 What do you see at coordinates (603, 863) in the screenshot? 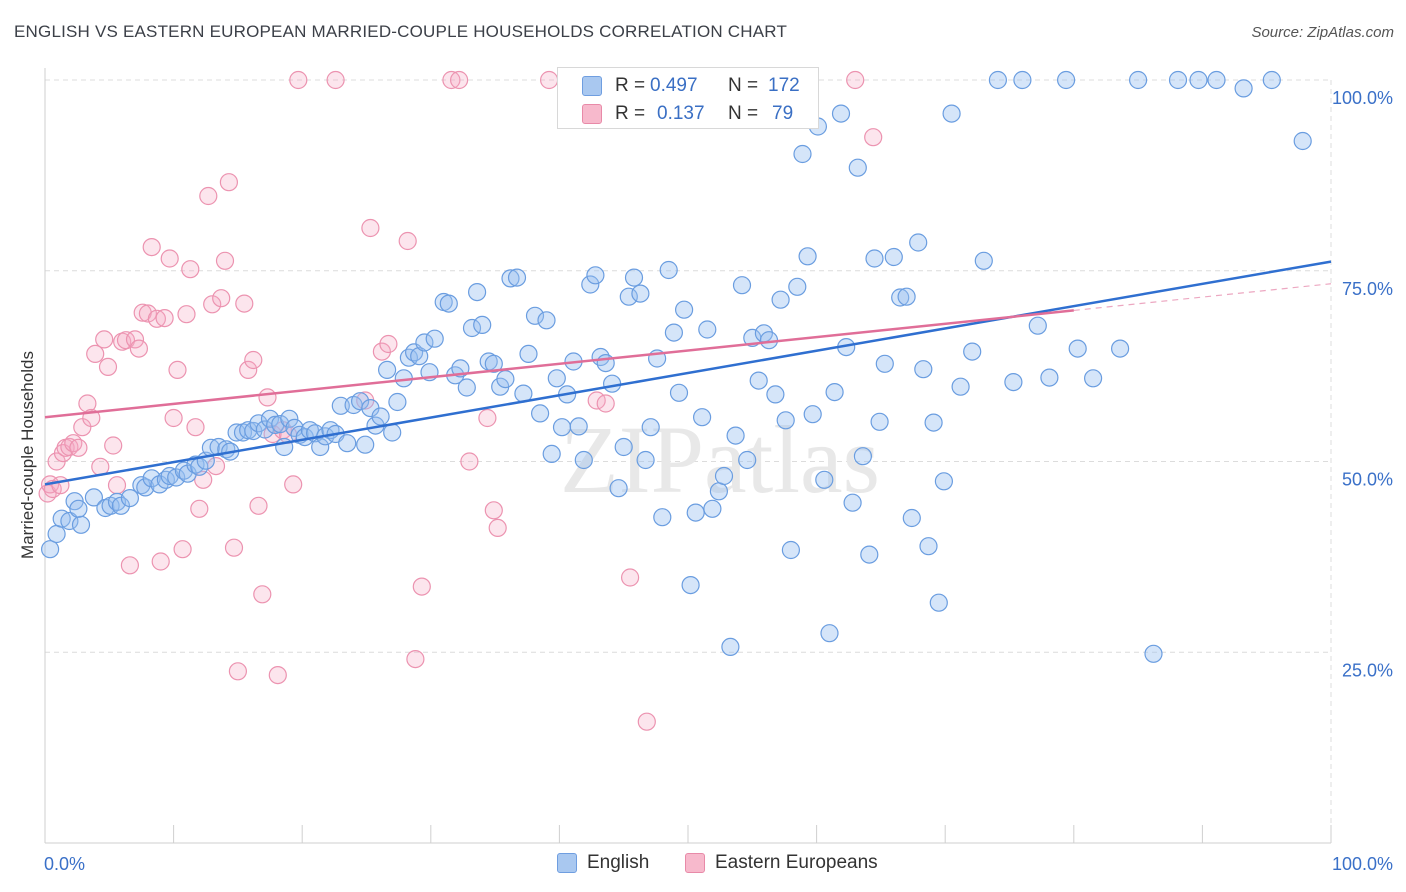
I see `legend-item-english: English` at bounding box center [603, 863].